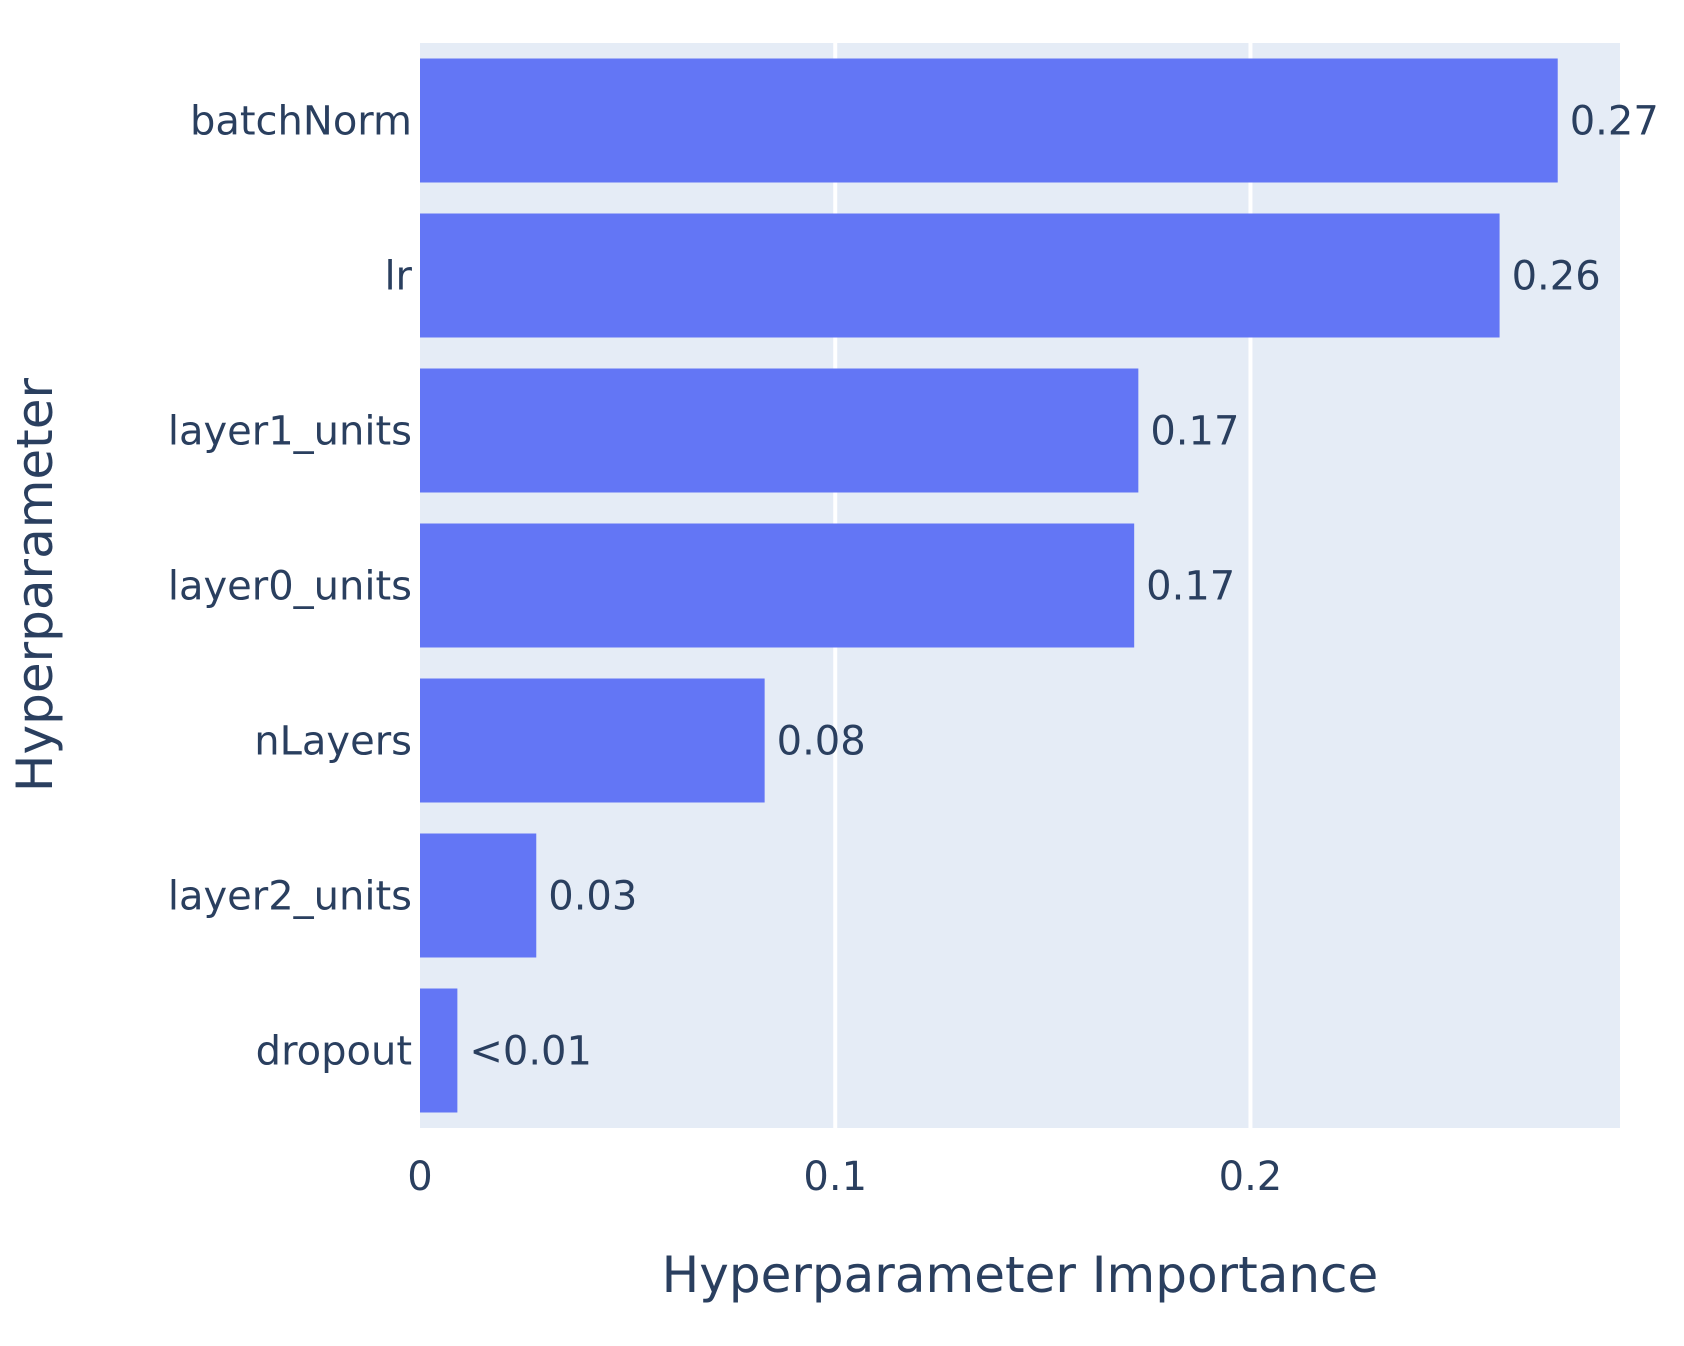 The height and width of the screenshot is (1346, 1684). I want to click on bar-value-label: <0.01, so click(530, 1052).